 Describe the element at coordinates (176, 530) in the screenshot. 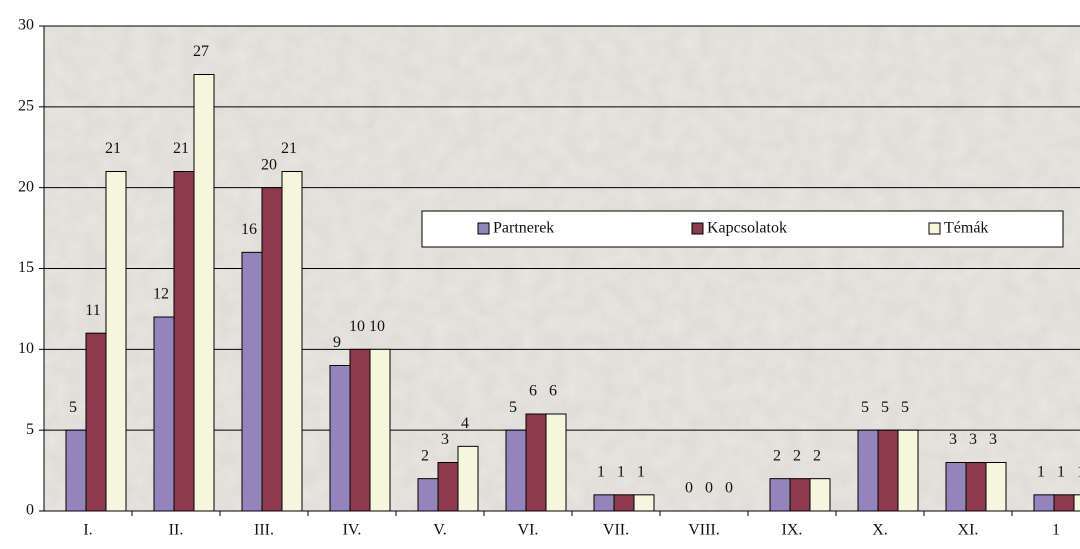

I see `x-tick-label: II.` at that location.